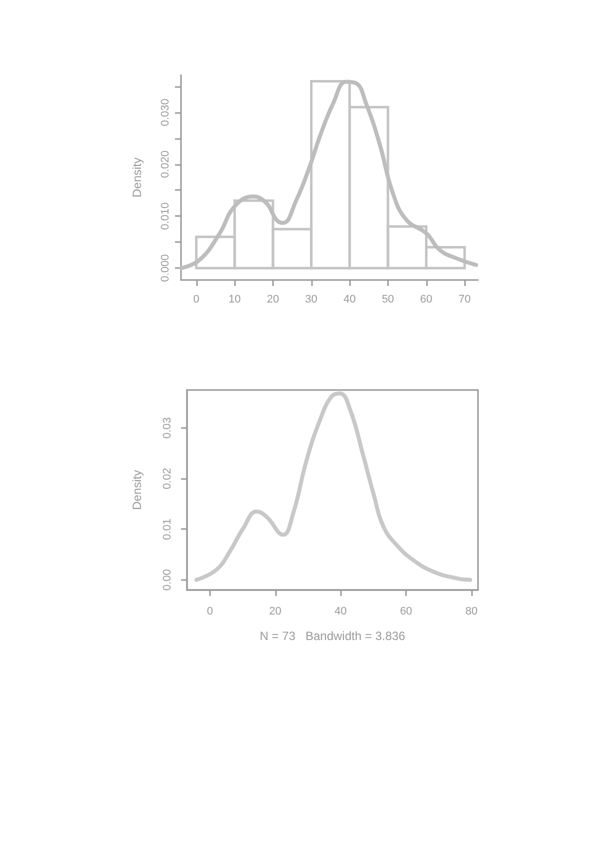 Image resolution: width=595 pixels, height=842 pixels. I want to click on x-tick-label: 80, so click(471, 612).